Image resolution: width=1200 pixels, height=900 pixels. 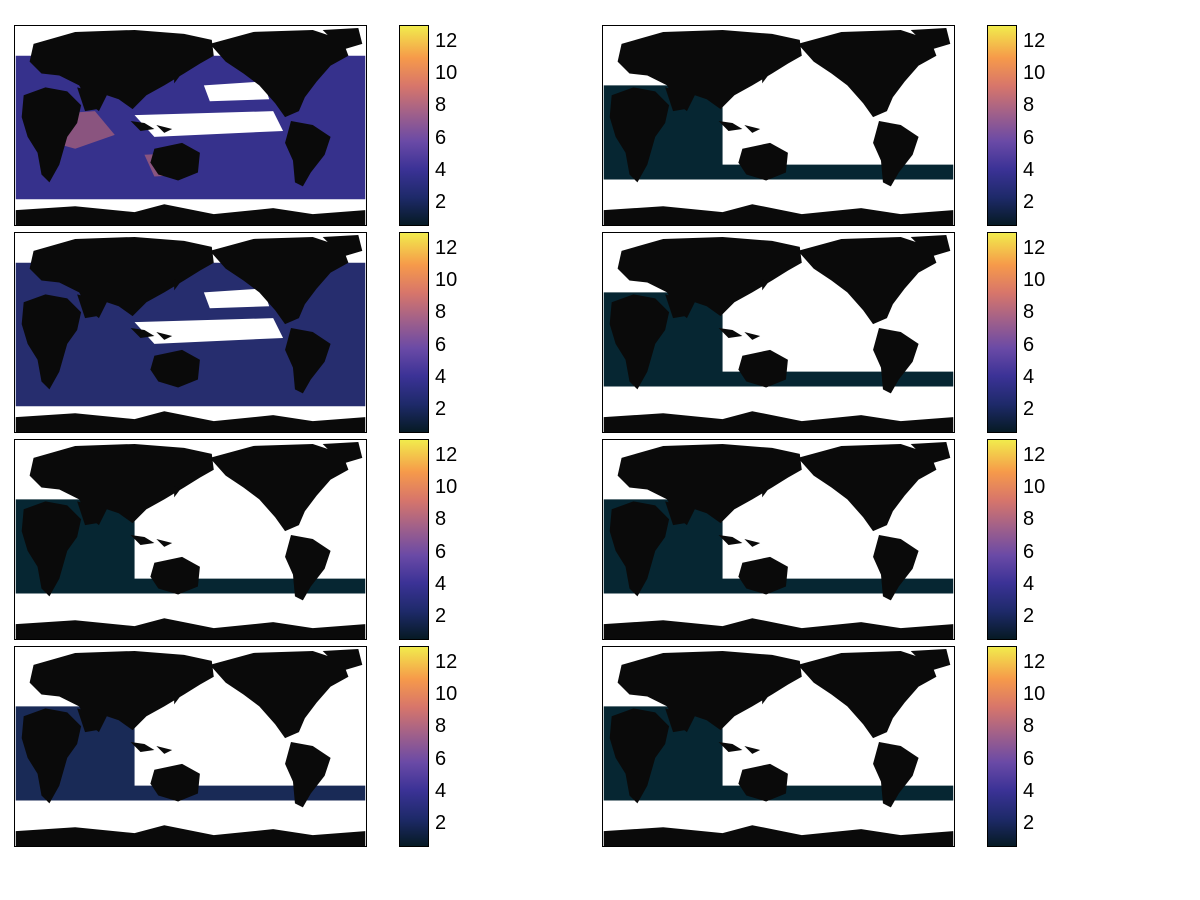 I want to click on map-panel-r4c2, so click(x=778, y=746).